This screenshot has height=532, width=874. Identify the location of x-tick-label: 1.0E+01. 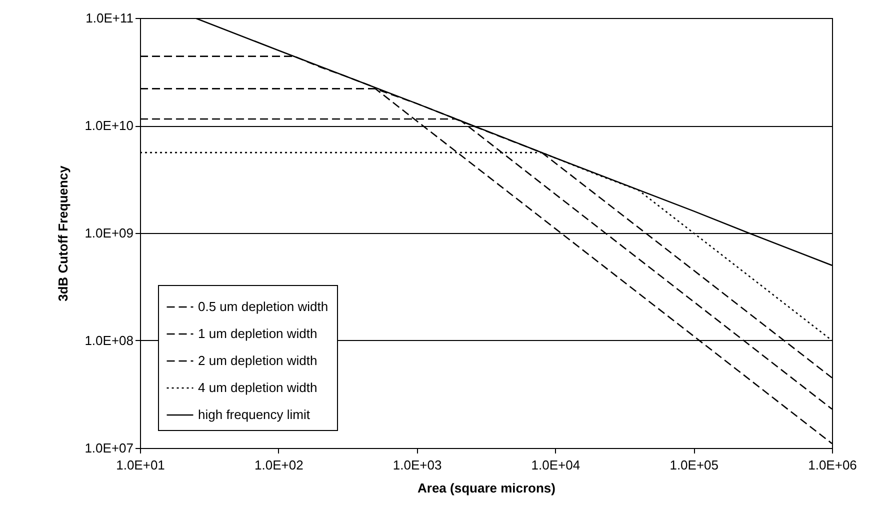
(140, 465).